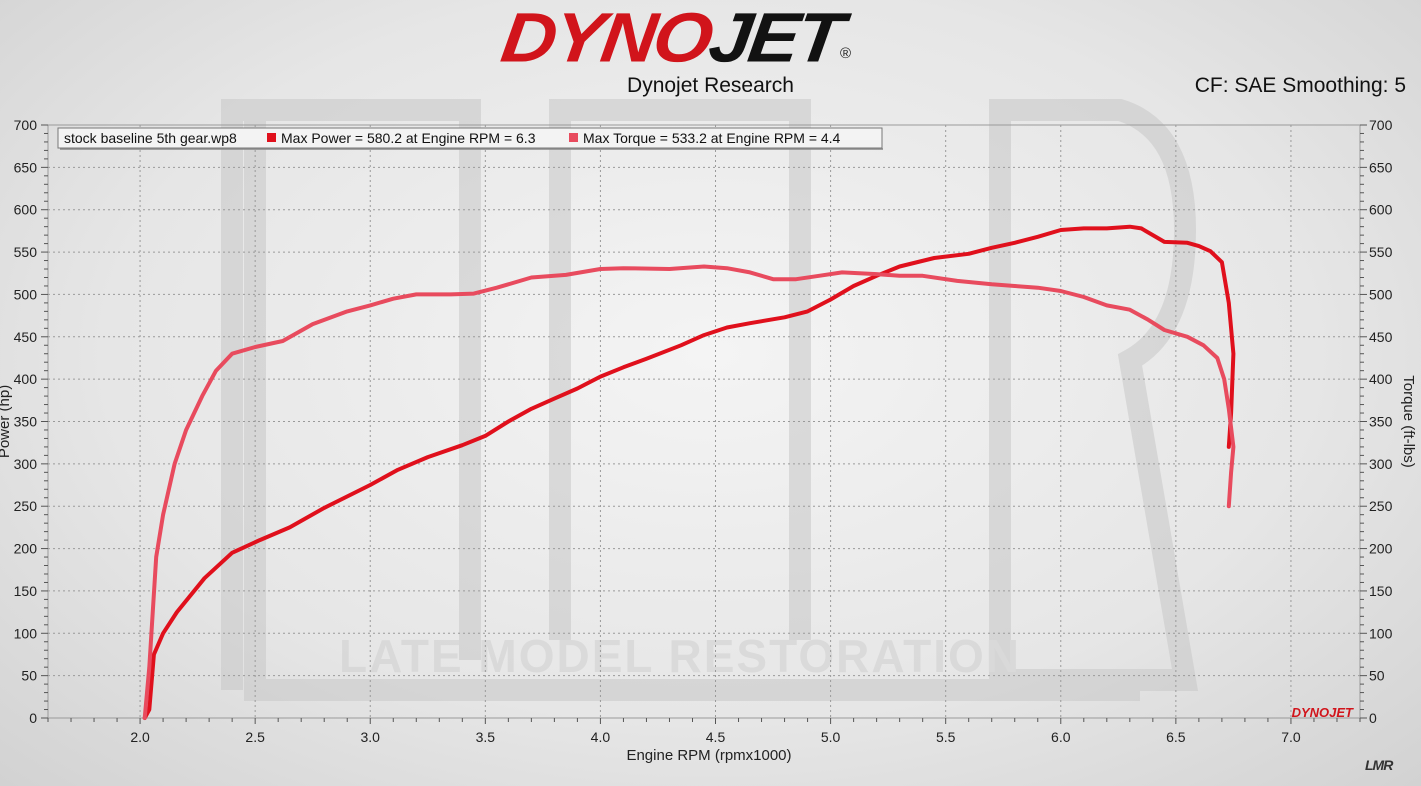  What do you see at coordinates (1061, 737) in the screenshot?
I see `x-tick-label: 6.0` at bounding box center [1061, 737].